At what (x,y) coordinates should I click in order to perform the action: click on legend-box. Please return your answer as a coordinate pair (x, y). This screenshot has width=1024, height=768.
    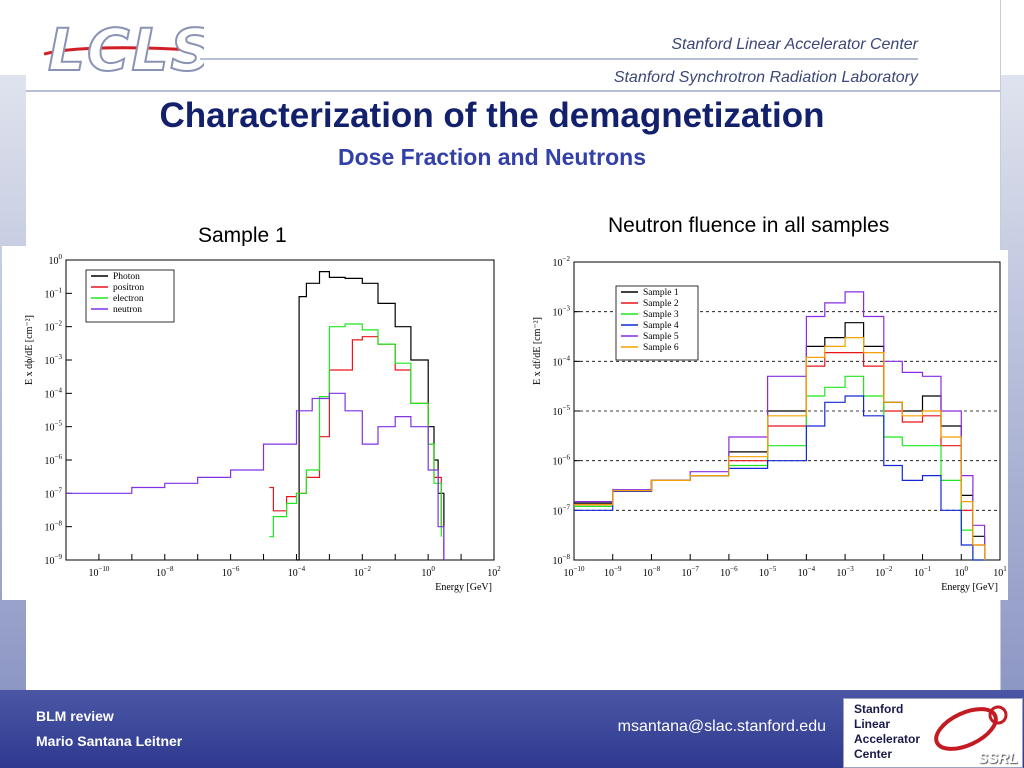
    Looking at the image, I should click on (130, 296).